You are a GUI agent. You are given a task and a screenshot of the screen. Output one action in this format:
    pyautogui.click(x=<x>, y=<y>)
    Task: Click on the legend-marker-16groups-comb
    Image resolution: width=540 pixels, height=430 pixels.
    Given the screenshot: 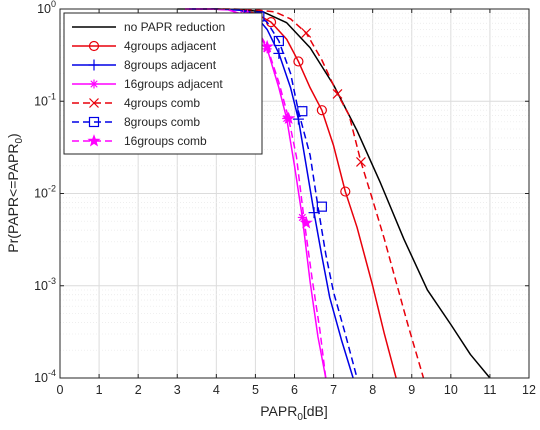 What is the action you would take?
    pyautogui.click(x=94, y=140)
    